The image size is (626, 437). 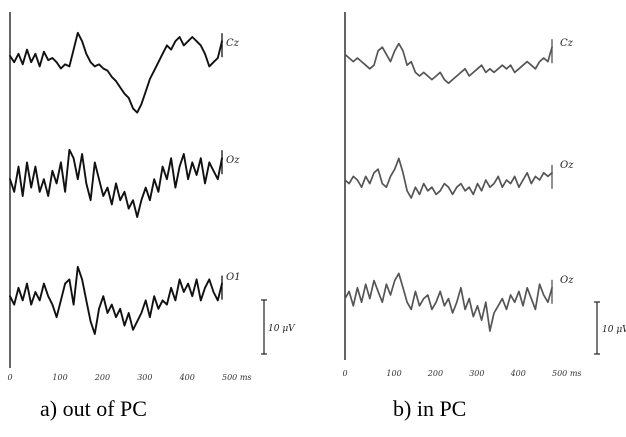 What do you see at coordinates (233, 277) in the screenshot?
I see `series-label: O1` at bounding box center [233, 277].